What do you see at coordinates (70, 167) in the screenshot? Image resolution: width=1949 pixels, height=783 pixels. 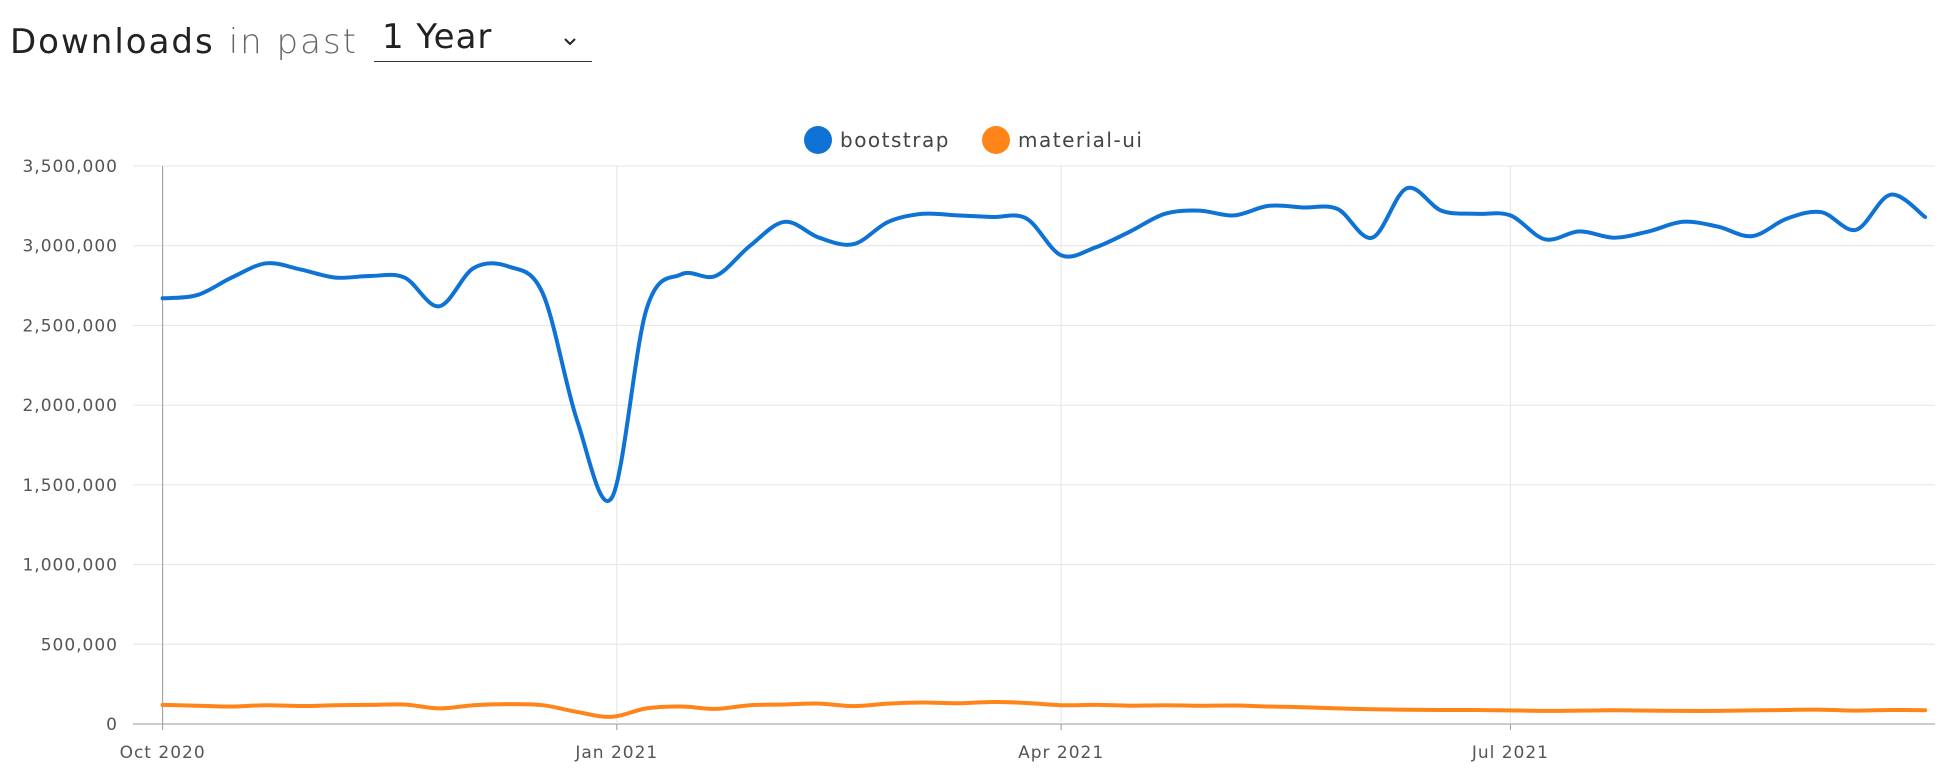 I see `y-tick-label: 3,500,000` at bounding box center [70, 167].